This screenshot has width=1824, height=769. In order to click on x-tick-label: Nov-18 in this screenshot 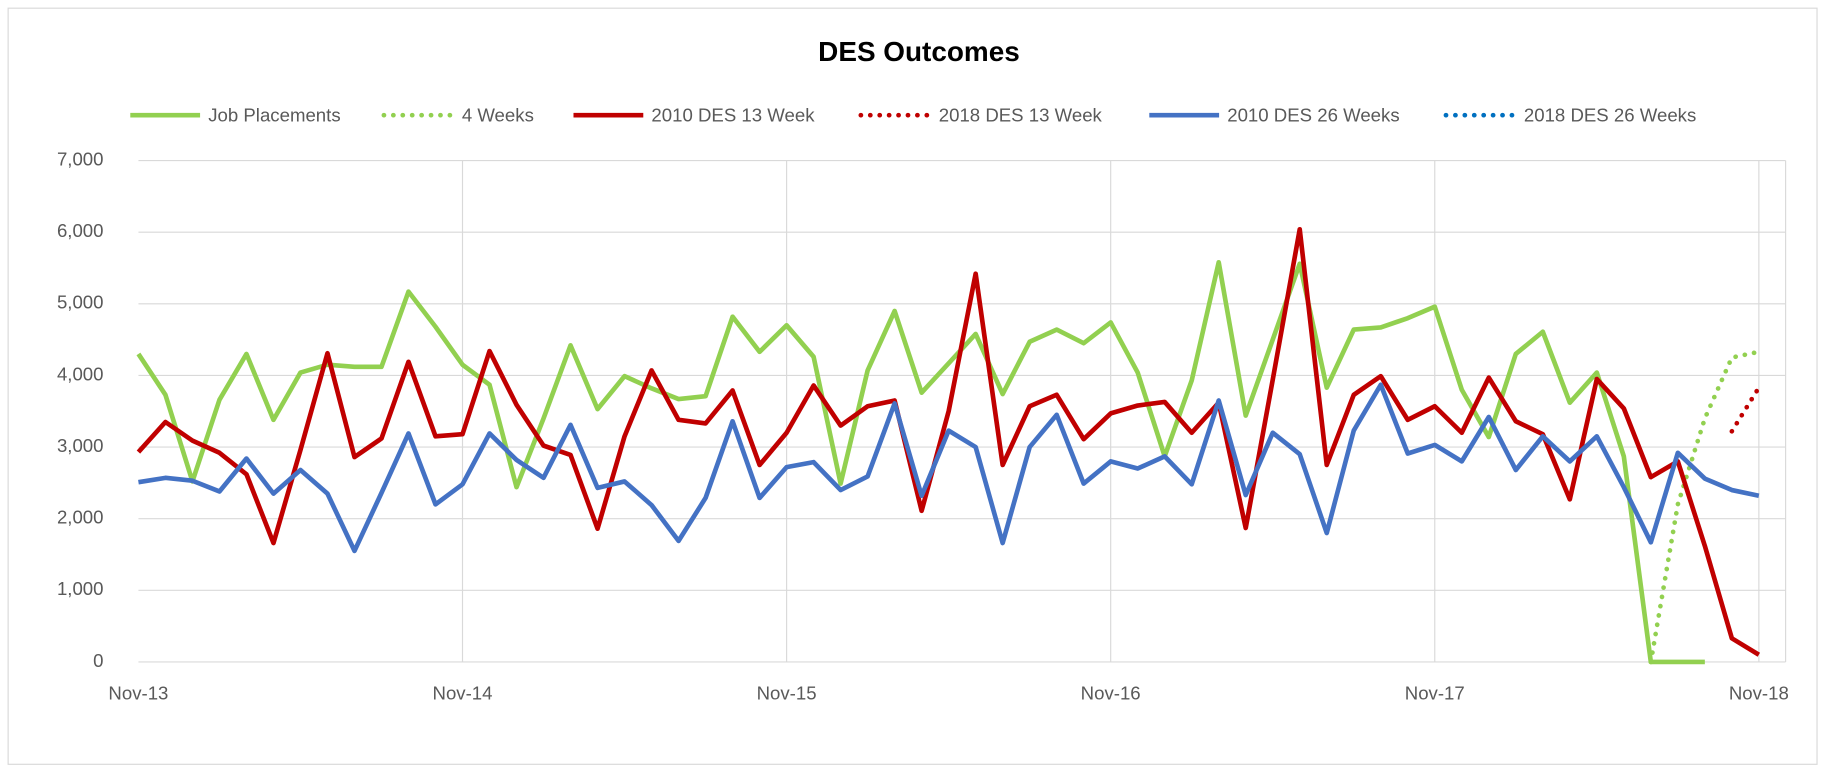, I will do `click(1759, 692)`.